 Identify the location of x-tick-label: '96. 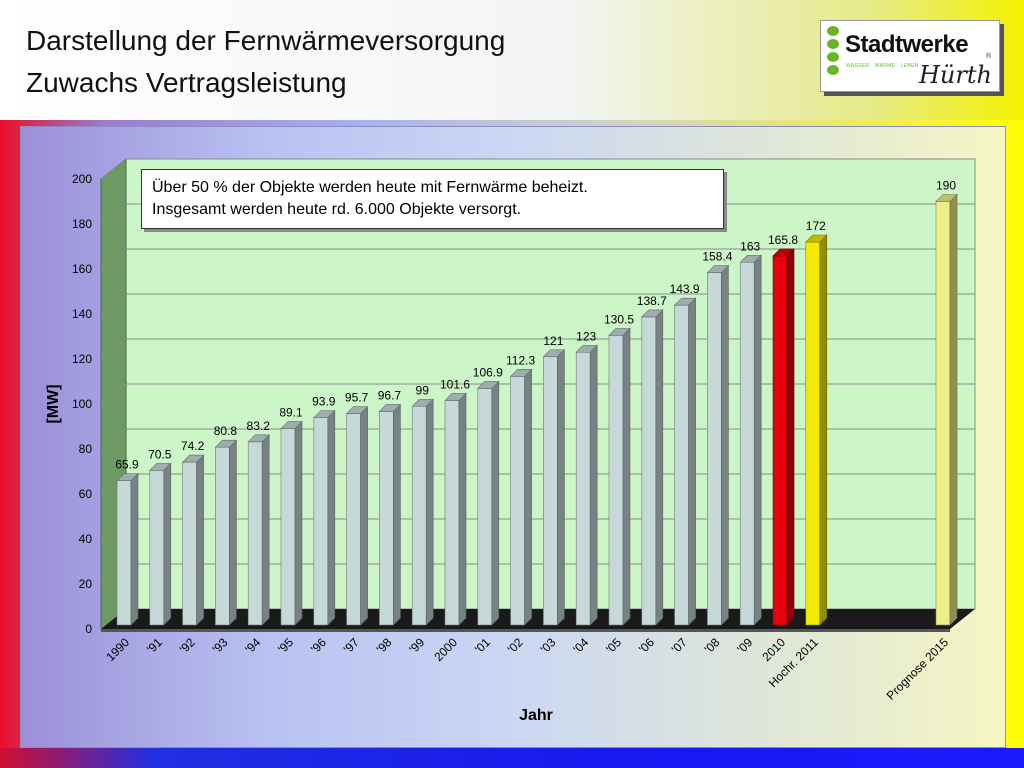
(318, 645).